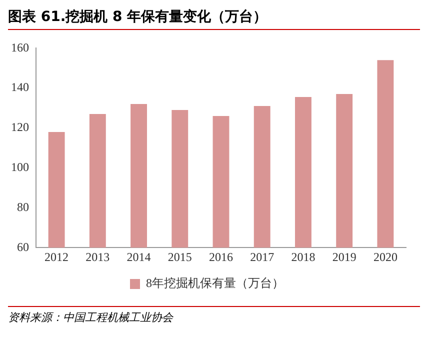 This screenshot has height=346, width=428. I want to click on legend-label: 8年挖掘机保有量（万台）, so click(215, 283).